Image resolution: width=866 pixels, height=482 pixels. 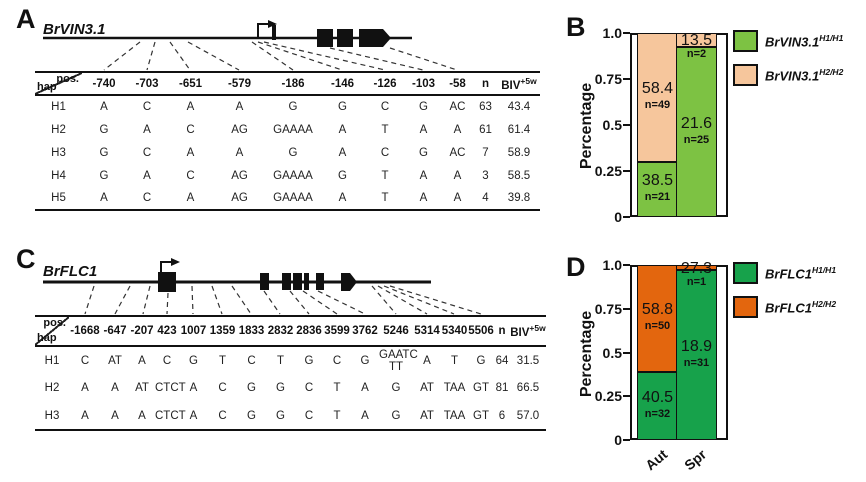 What do you see at coordinates (70, 271) in the screenshot?
I see `gene-title-brflc1: BrFLC1` at bounding box center [70, 271].